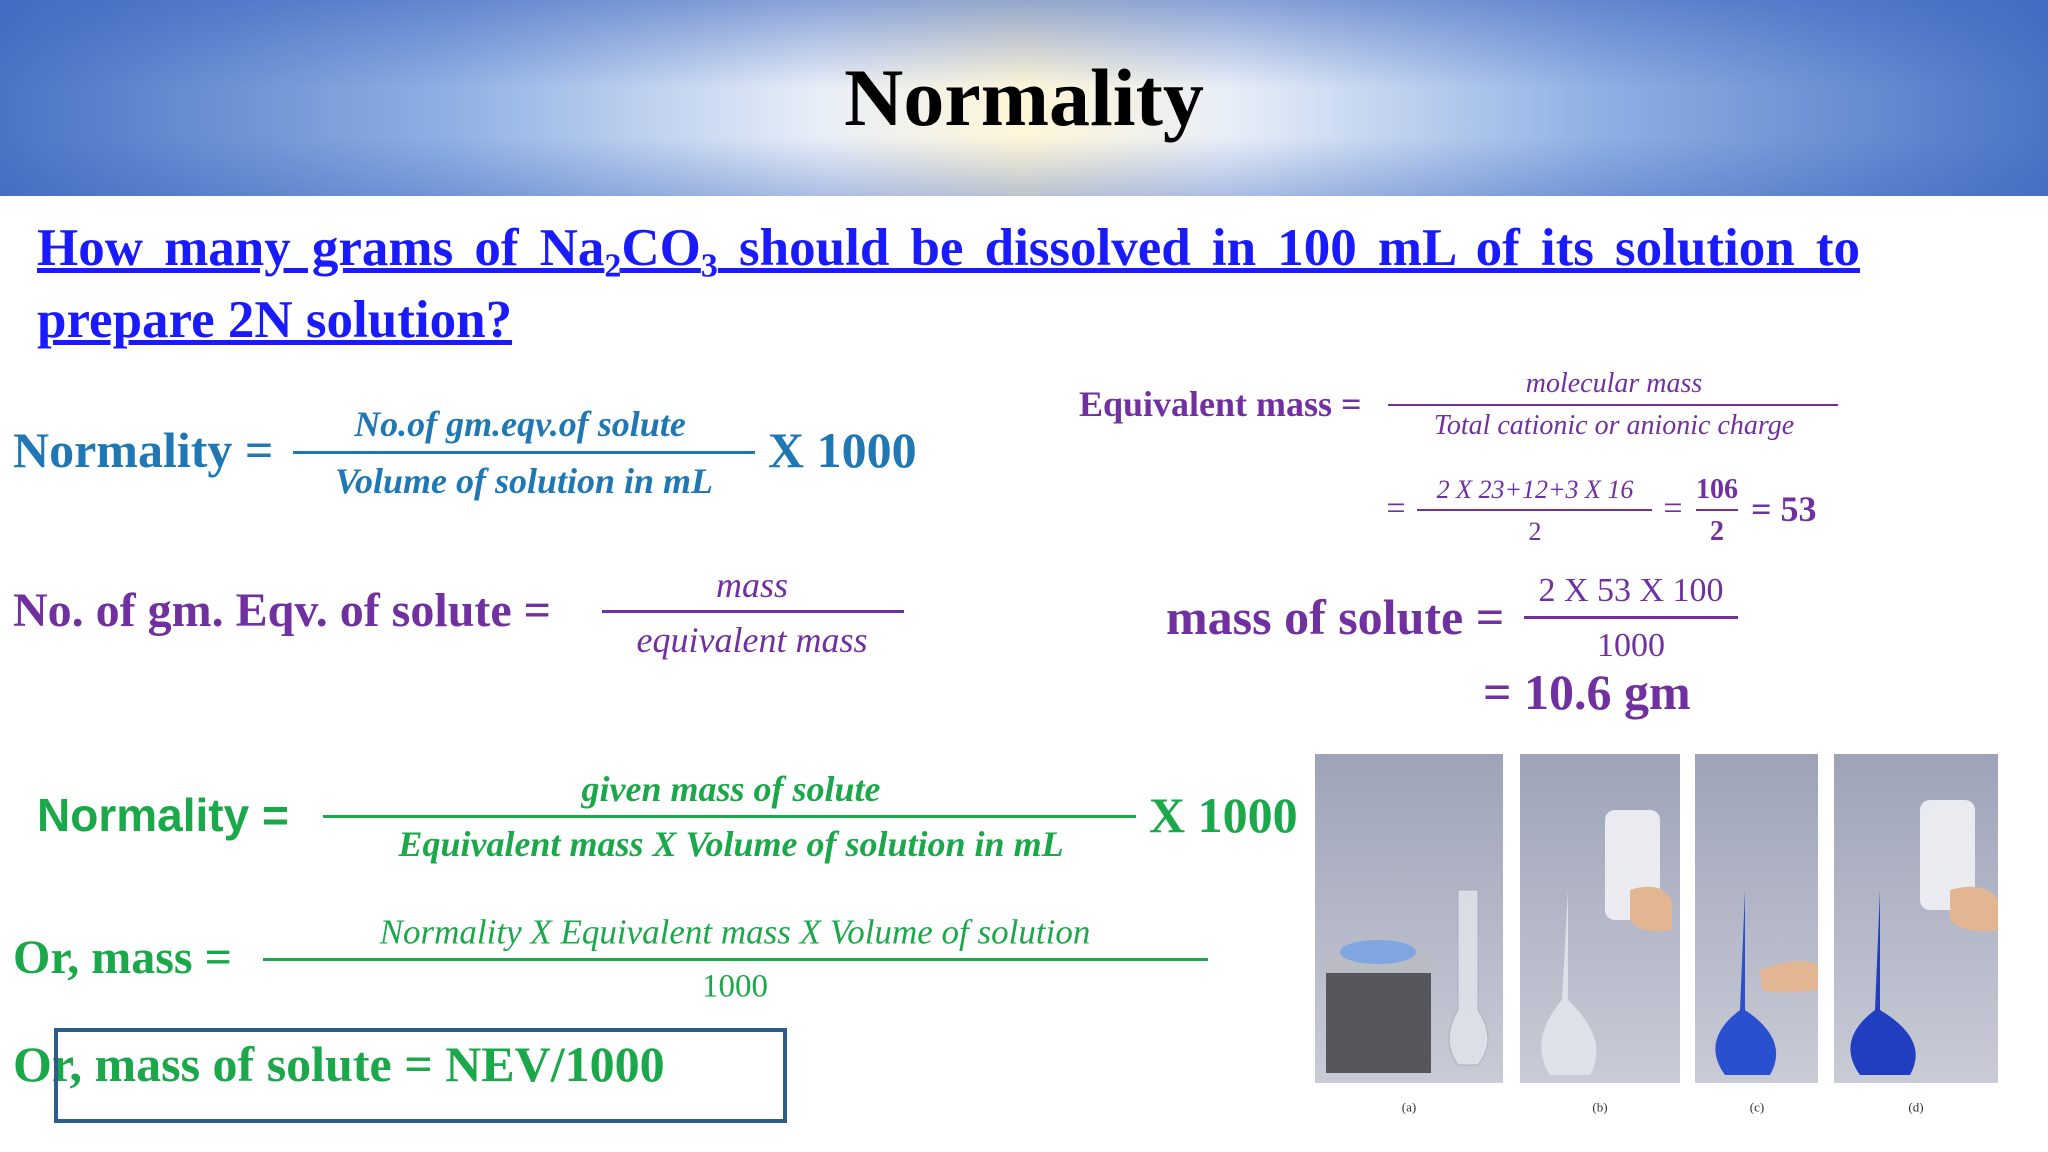  I want to click on numerator: 2 X 23+12+3 X 16, so click(1535, 489).